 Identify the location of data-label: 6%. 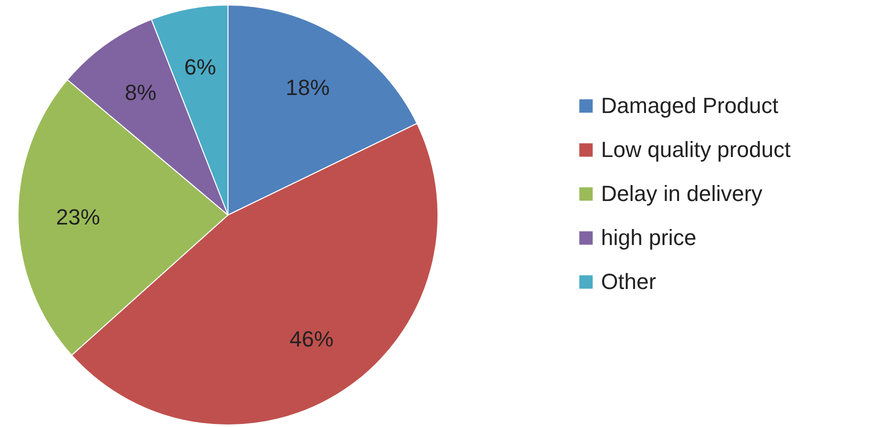
(200, 67).